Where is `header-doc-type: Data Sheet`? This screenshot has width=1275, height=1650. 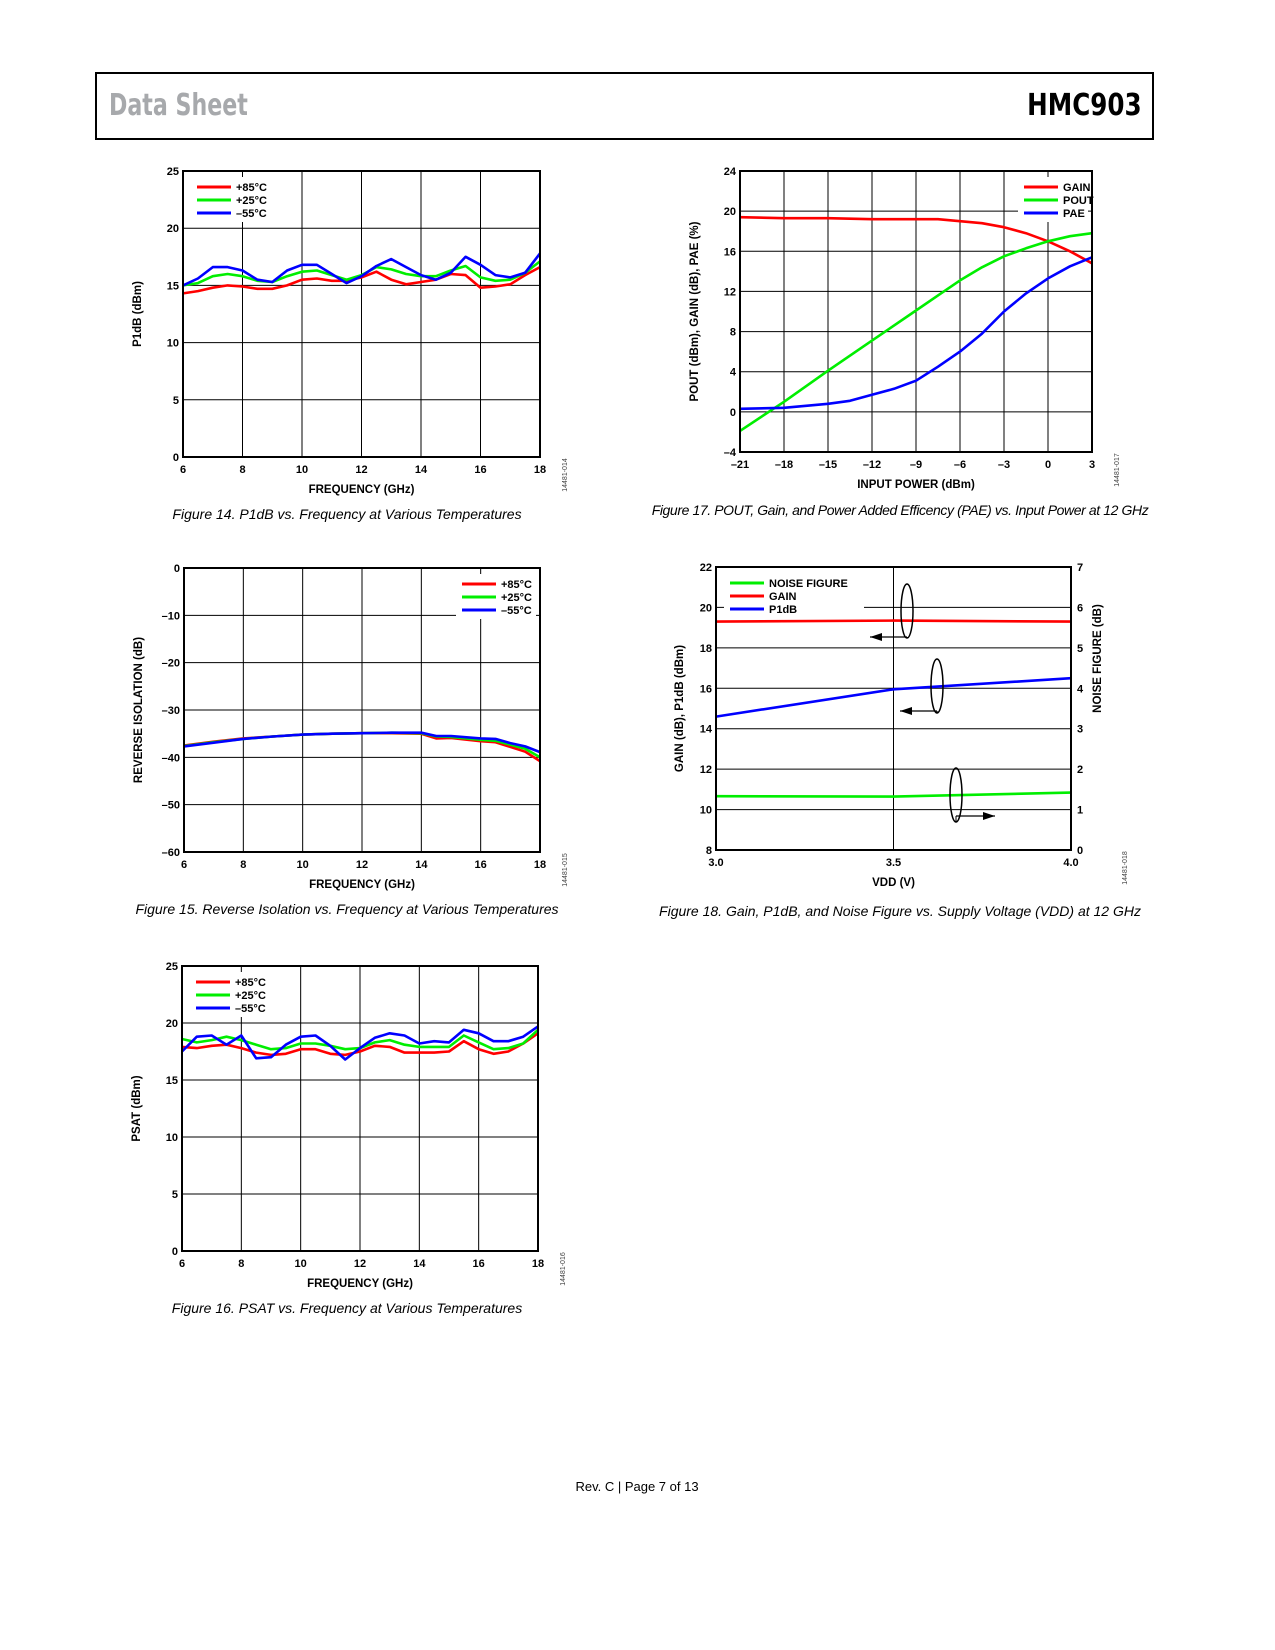
header-doc-type: Data Sheet is located at coordinates (178, 105).